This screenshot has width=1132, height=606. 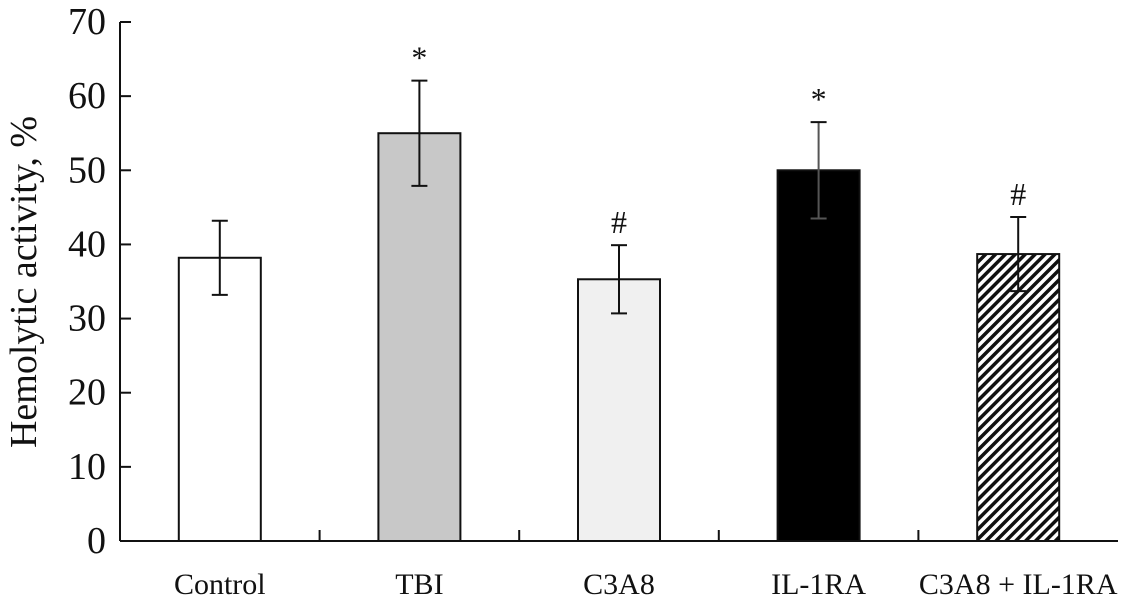 What do you see at coordinates (87, 319) in the screenshot?
I see `y-tick-label: 30` at bounding box center [87, 319].